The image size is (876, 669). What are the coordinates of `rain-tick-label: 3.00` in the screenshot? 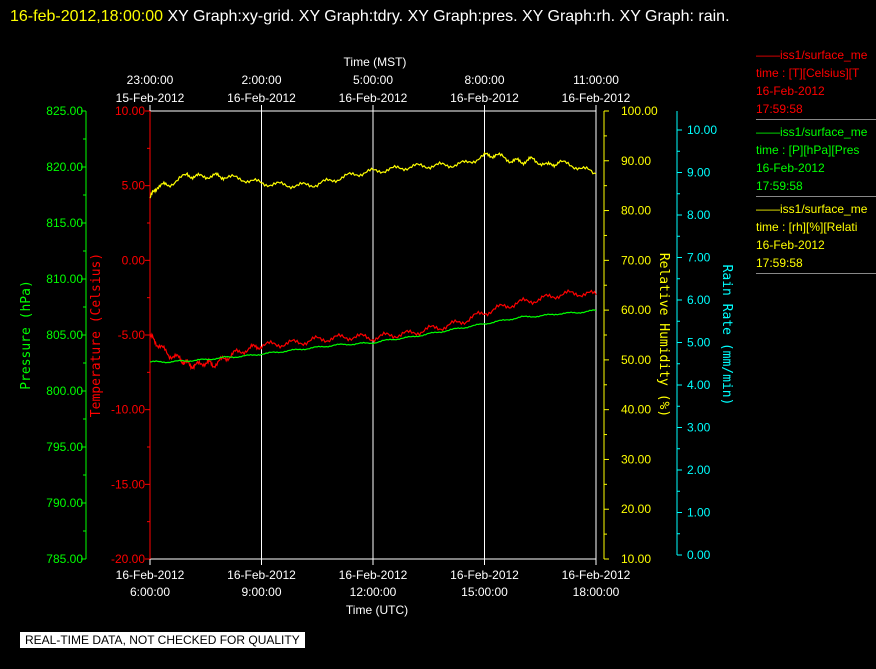 It's located at (699, 428).